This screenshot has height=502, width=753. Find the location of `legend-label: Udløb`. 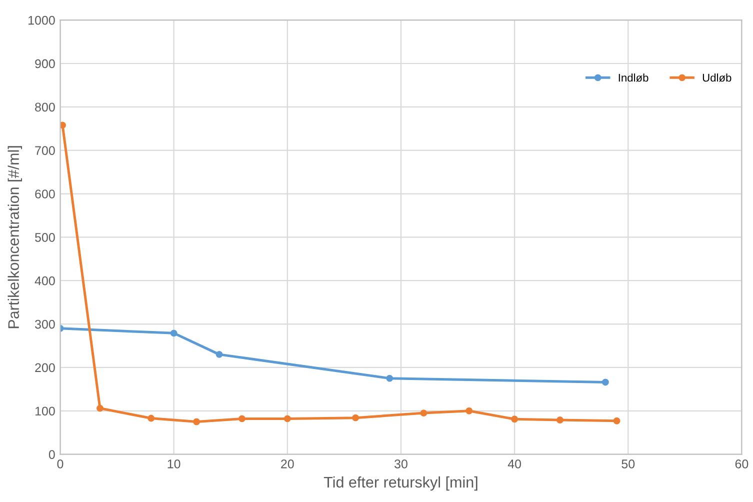

legend-label: Udløb is located at coordinates (717, 78).